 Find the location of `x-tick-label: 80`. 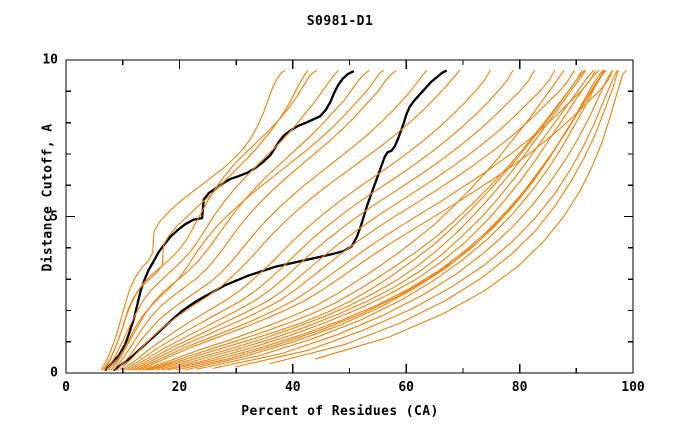

x-tick-label: 80 is located at coordinates (519, 387).